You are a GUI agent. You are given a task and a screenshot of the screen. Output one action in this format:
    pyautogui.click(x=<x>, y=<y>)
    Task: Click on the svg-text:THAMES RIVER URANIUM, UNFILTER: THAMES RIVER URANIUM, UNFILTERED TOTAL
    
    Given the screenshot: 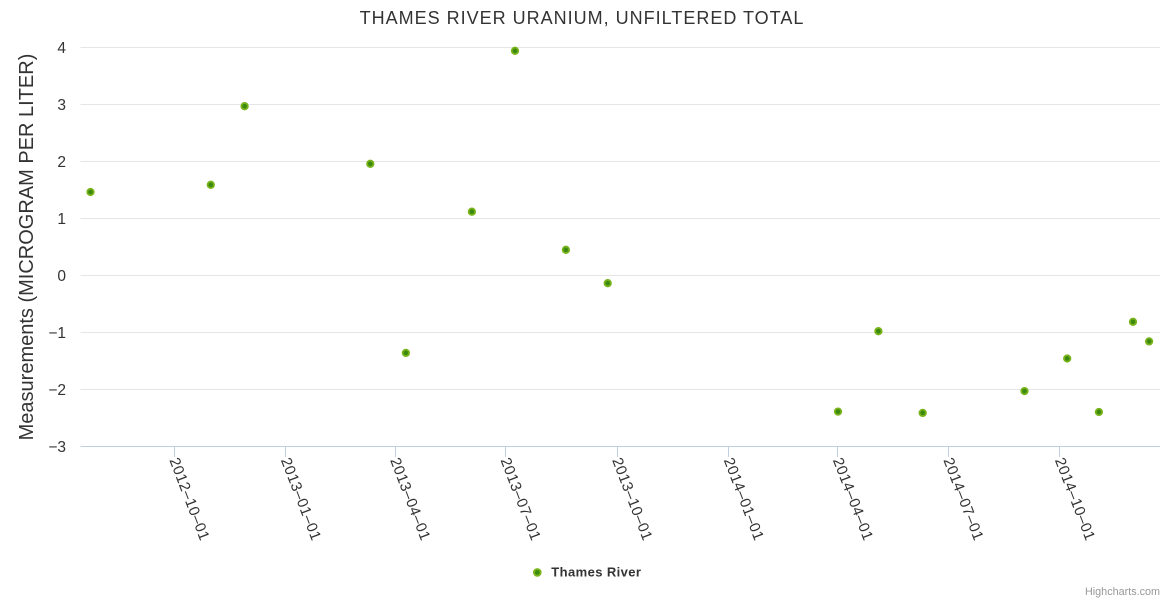 What is the action you would take?
    pyautogui.click(x=582, y=18)
    